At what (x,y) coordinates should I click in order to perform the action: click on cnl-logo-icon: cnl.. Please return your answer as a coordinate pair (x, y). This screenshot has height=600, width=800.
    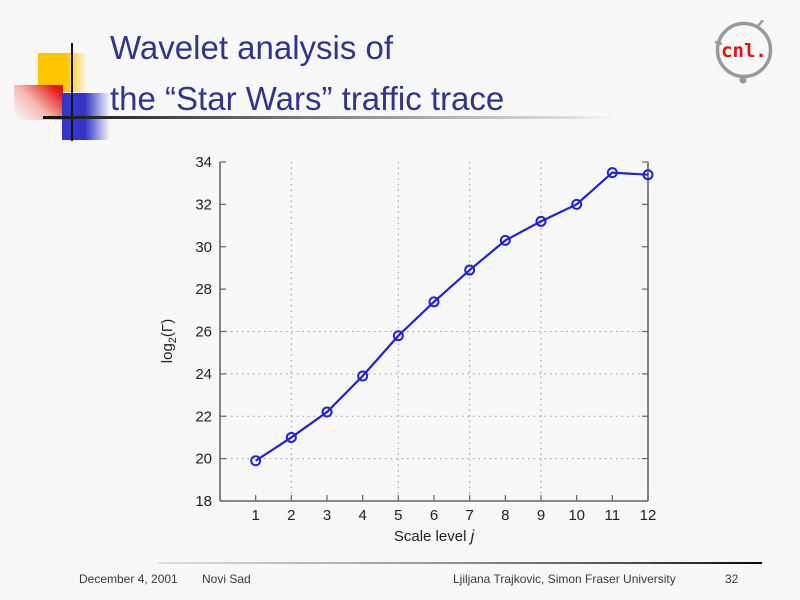
    Looking at the image, I should click on (743, 51).